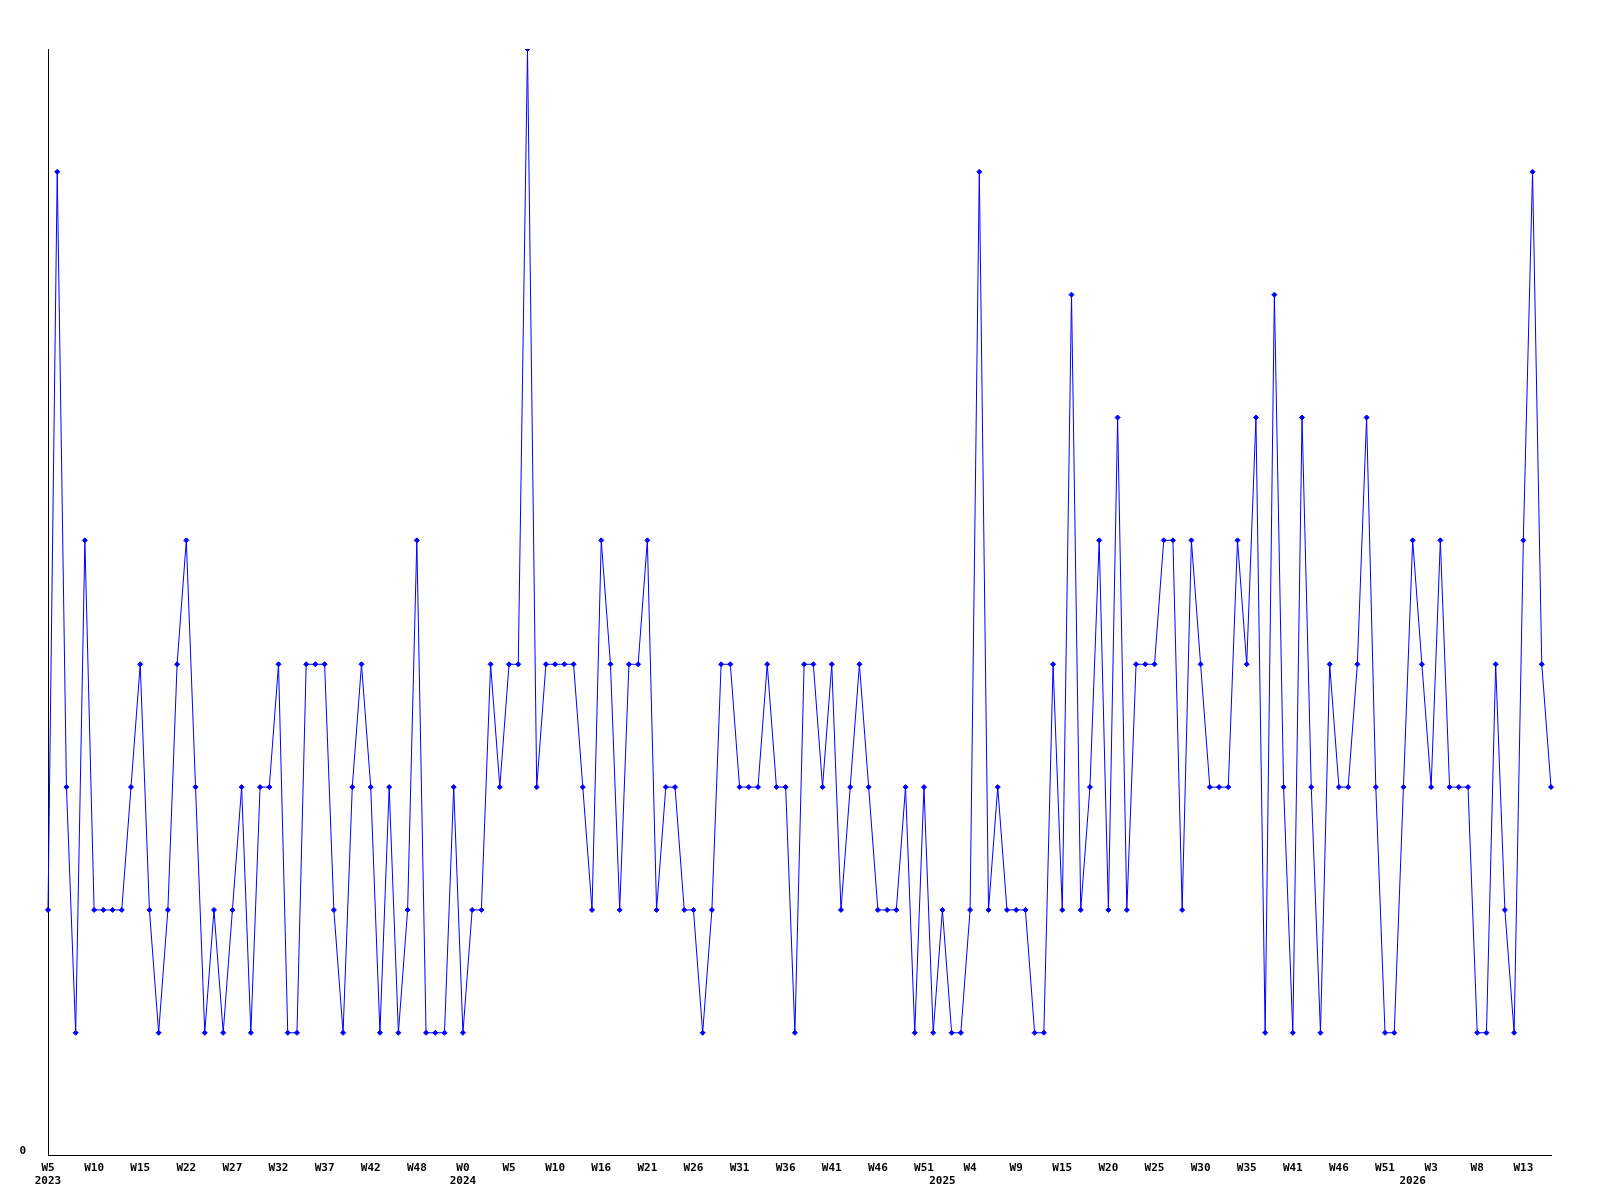 The width and height of the screenshot is (1600, 1200). Describe the element at coordinates (785, 1168) in the screenshot. I see `x-tick-label: W36` at that location.